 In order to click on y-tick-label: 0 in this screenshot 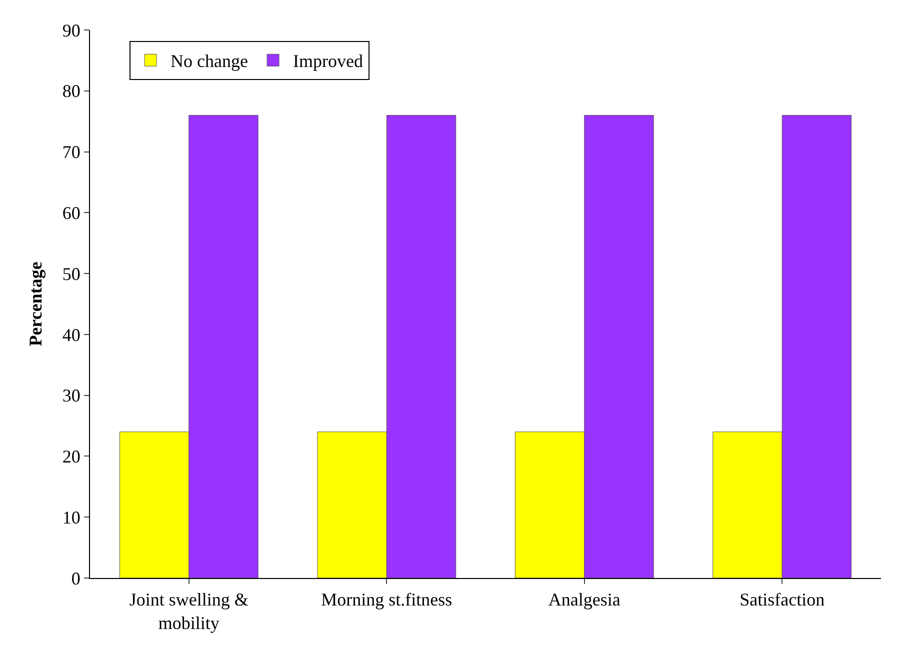, I will do `click(75, 578)`.